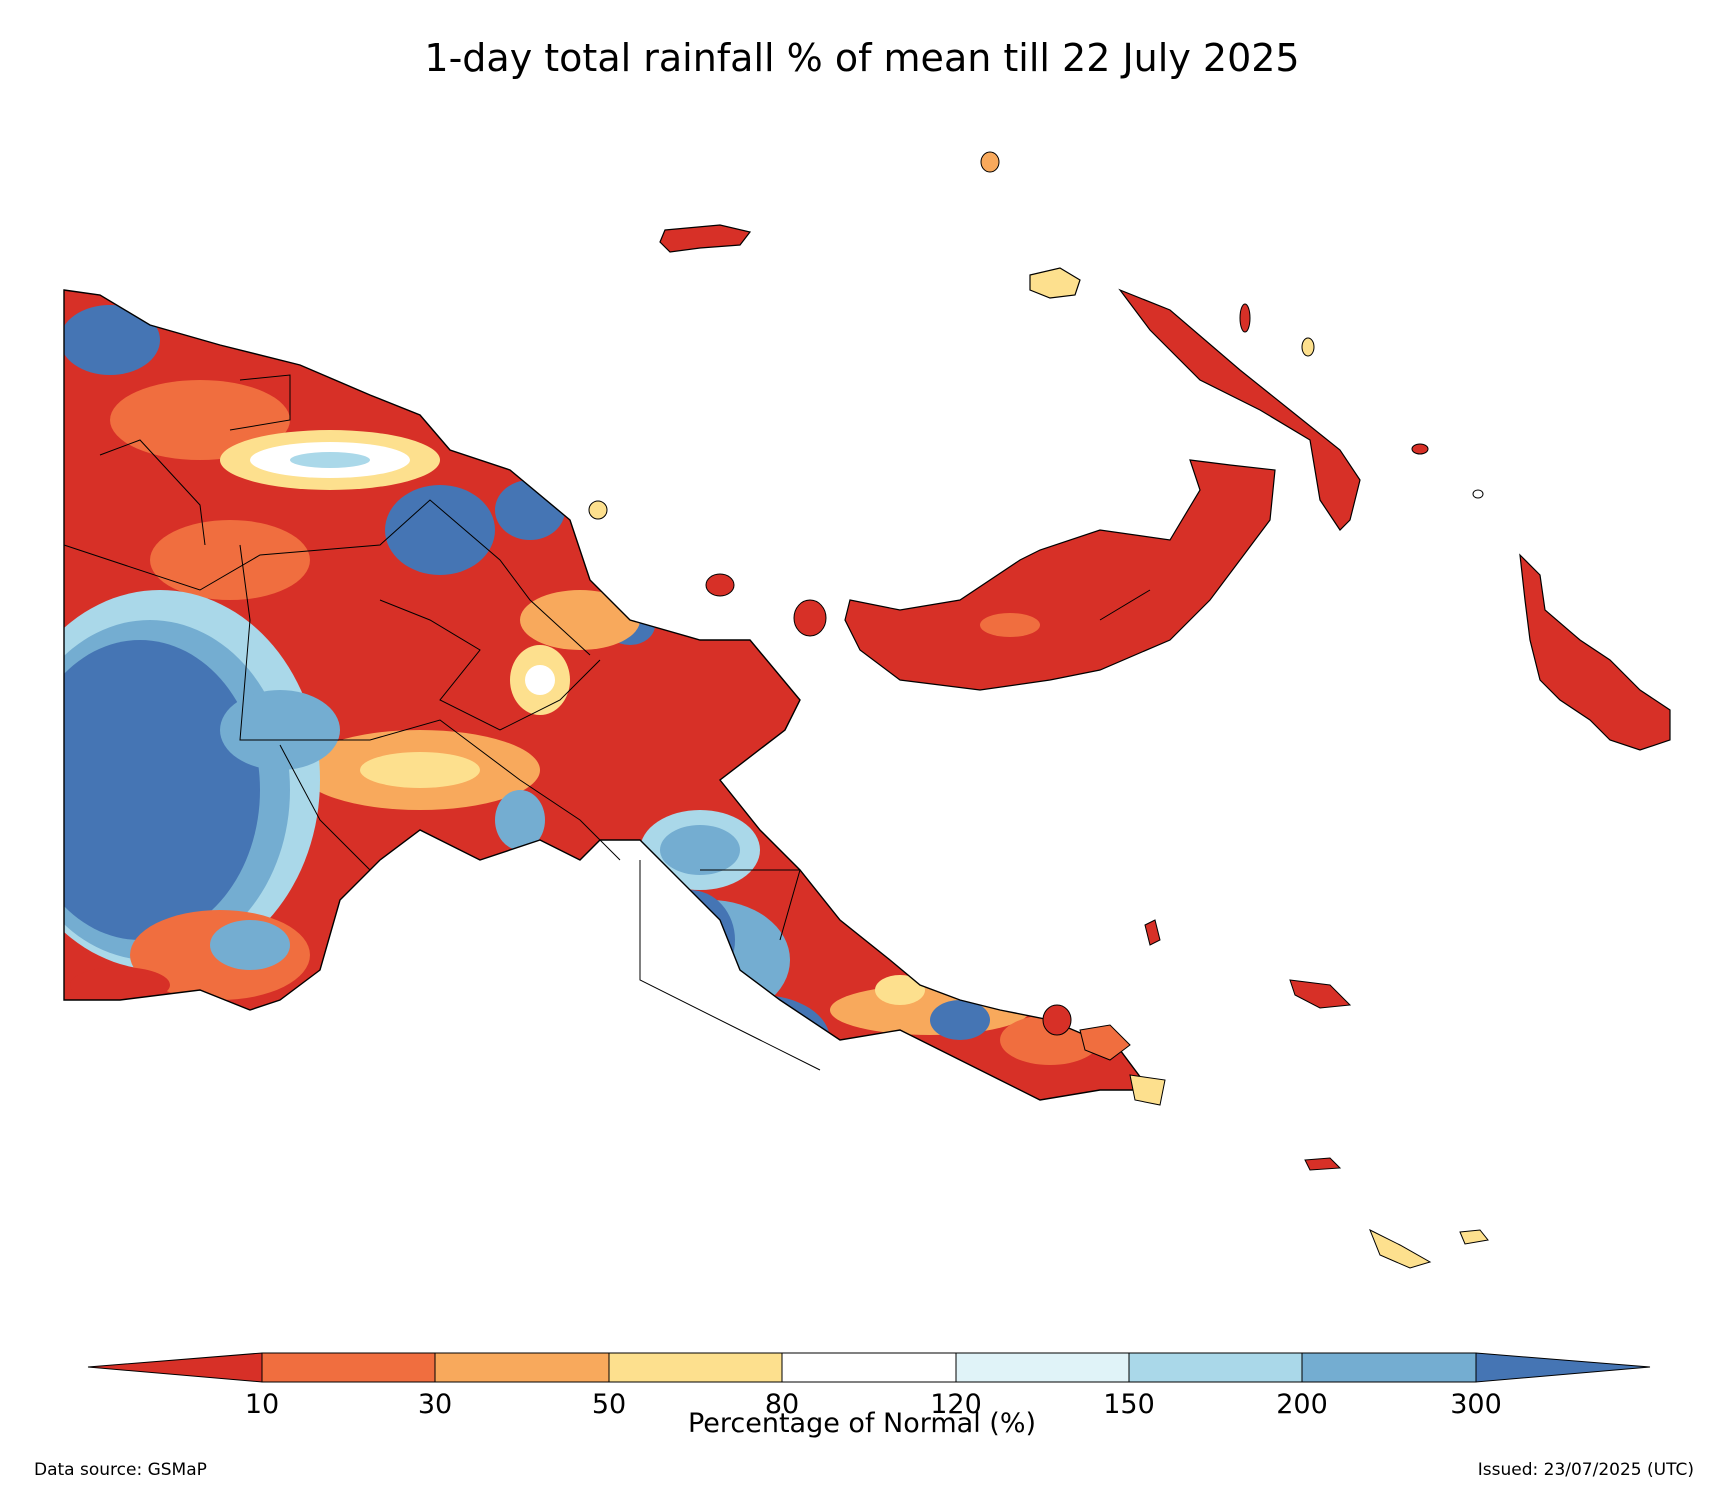  What do you see at coordinates (782, 1404) in the screenshot?
I see `colorbar-tick-label: 80` at bounding box center [782, 1404].